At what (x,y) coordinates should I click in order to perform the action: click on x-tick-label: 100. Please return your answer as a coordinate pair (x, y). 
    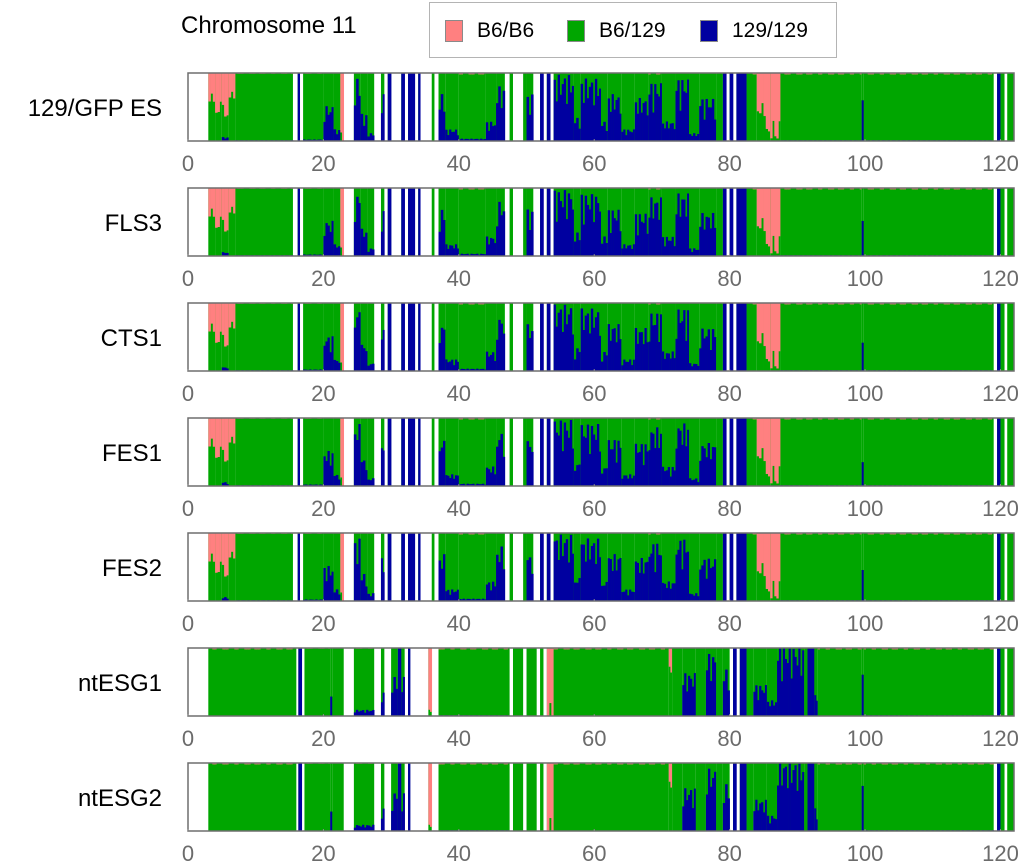
    Looking at the image, I should click on (865, 853).